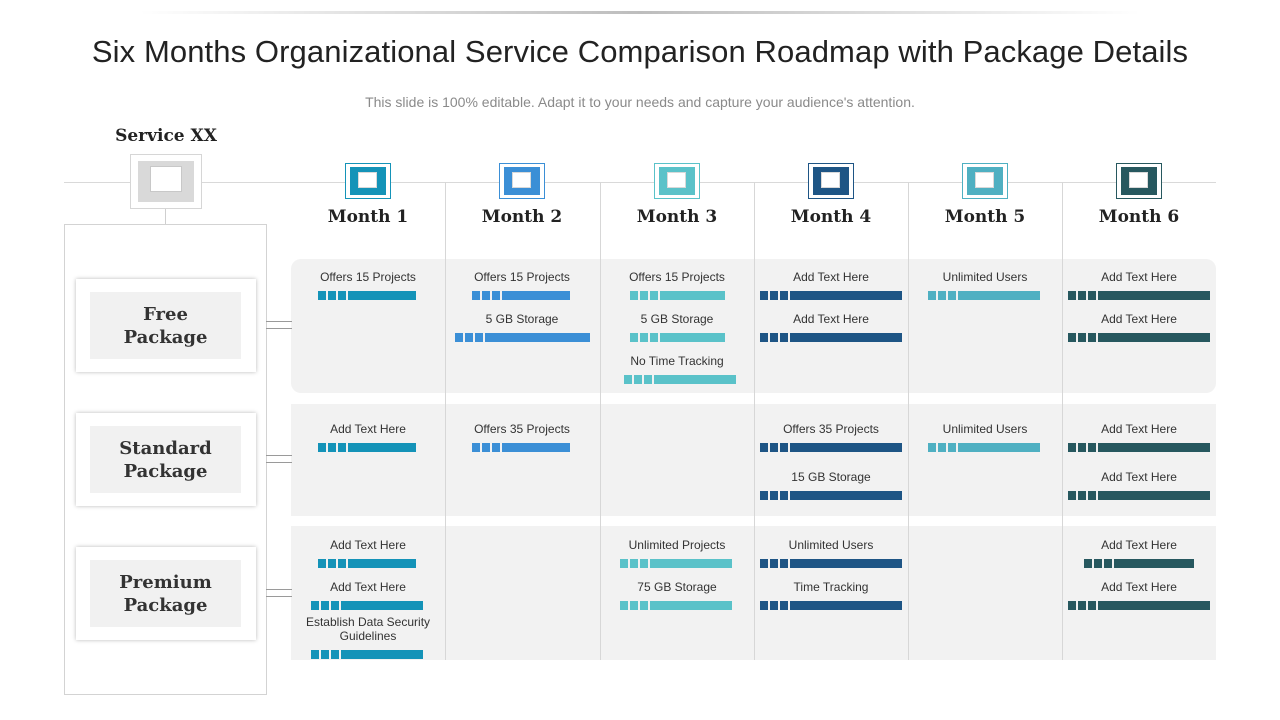 The width and height of the screenshot is (1280, 720). I want to click on roadmap-item-text: No Time Tracking, so click(677, 361).